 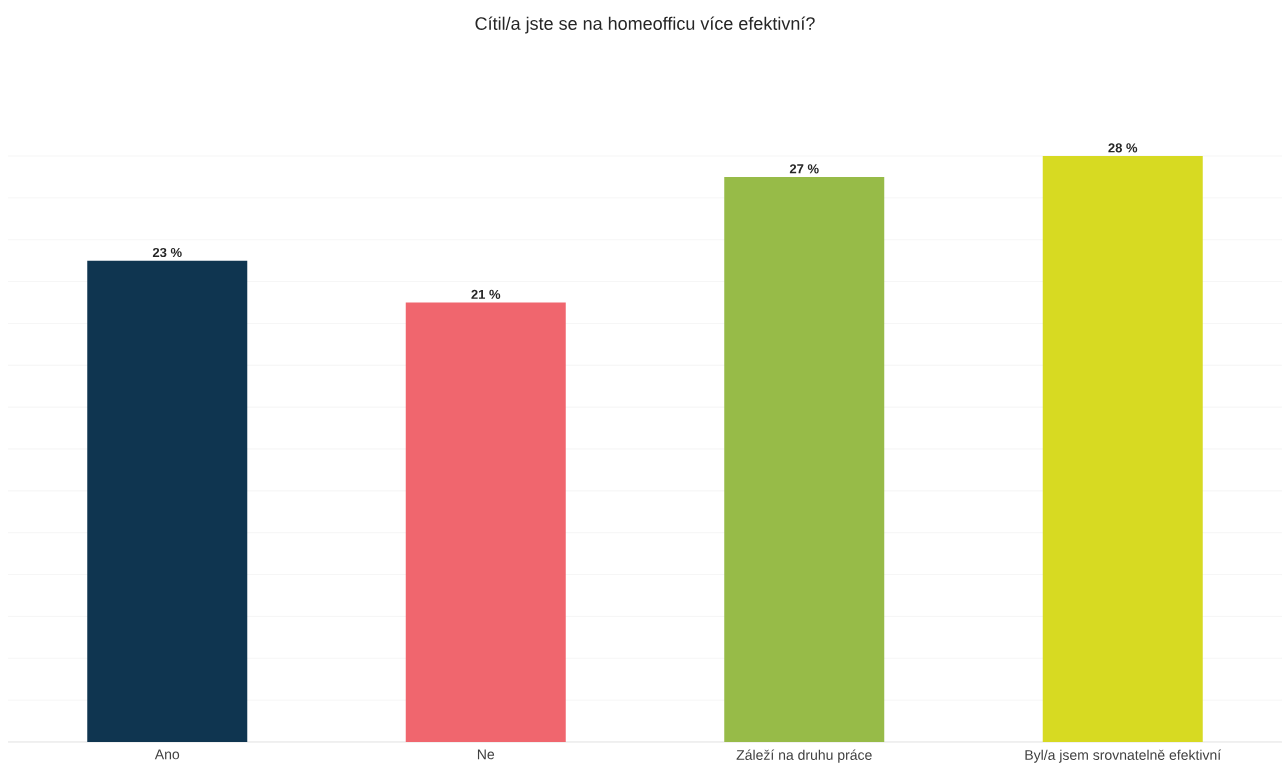 What do you see at coordinates (167, 754) in the screenshot?
I see `x-tick-label: Ano` at bounding box center [167, 754].